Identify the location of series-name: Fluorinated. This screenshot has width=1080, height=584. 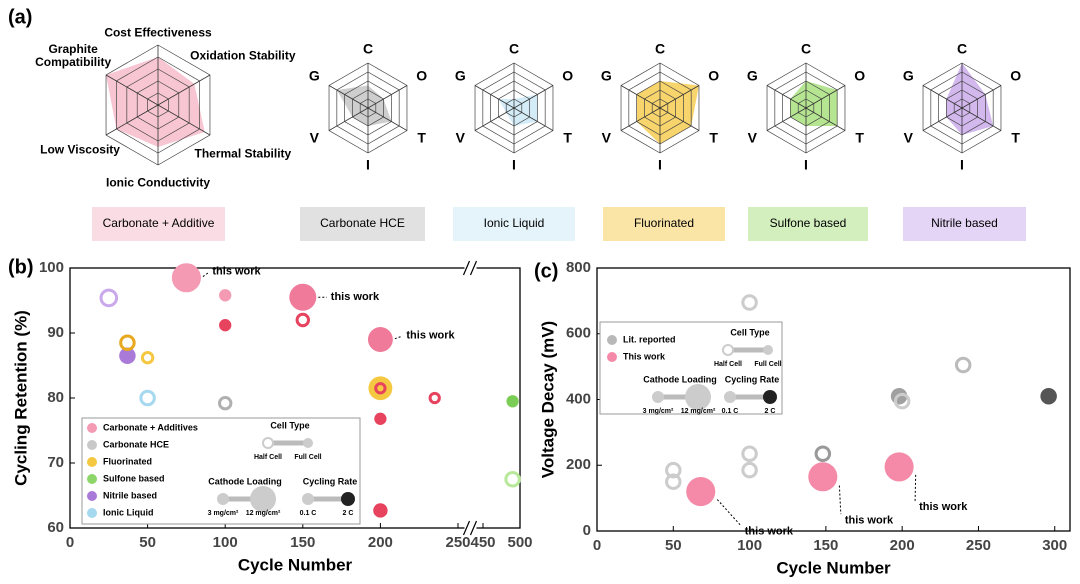
(664, 223).